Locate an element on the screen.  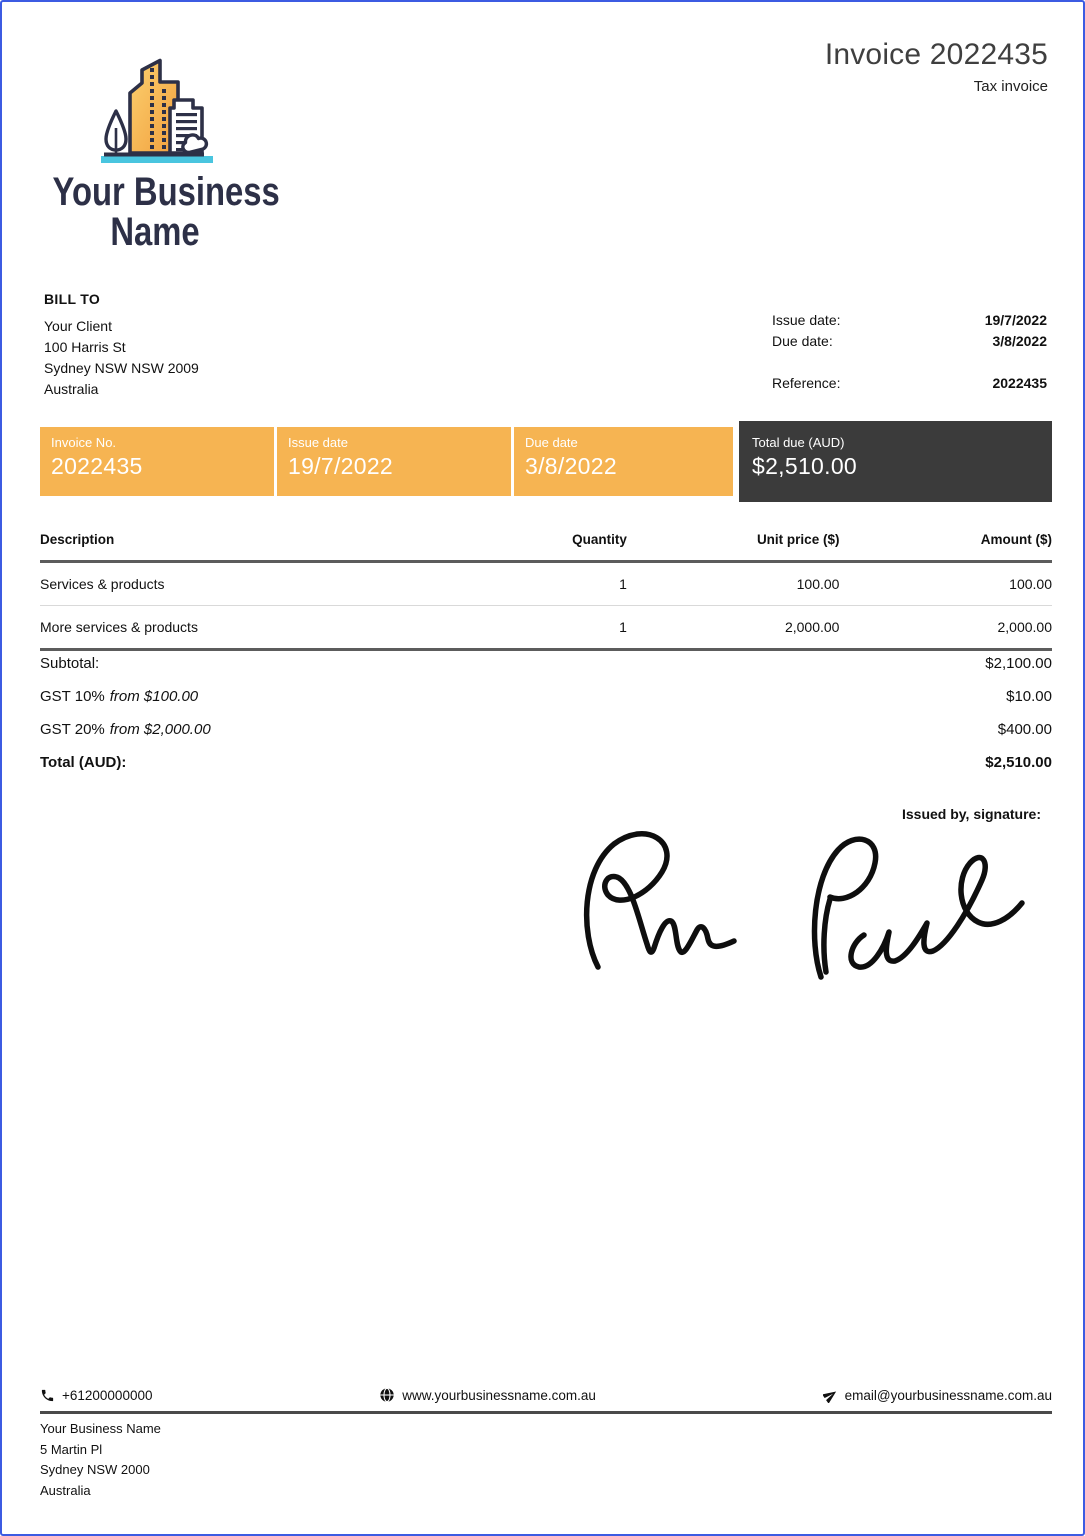
gst20-row: GST 20% from $2,000.00 $400.00 is located at coordinates (546, 729).